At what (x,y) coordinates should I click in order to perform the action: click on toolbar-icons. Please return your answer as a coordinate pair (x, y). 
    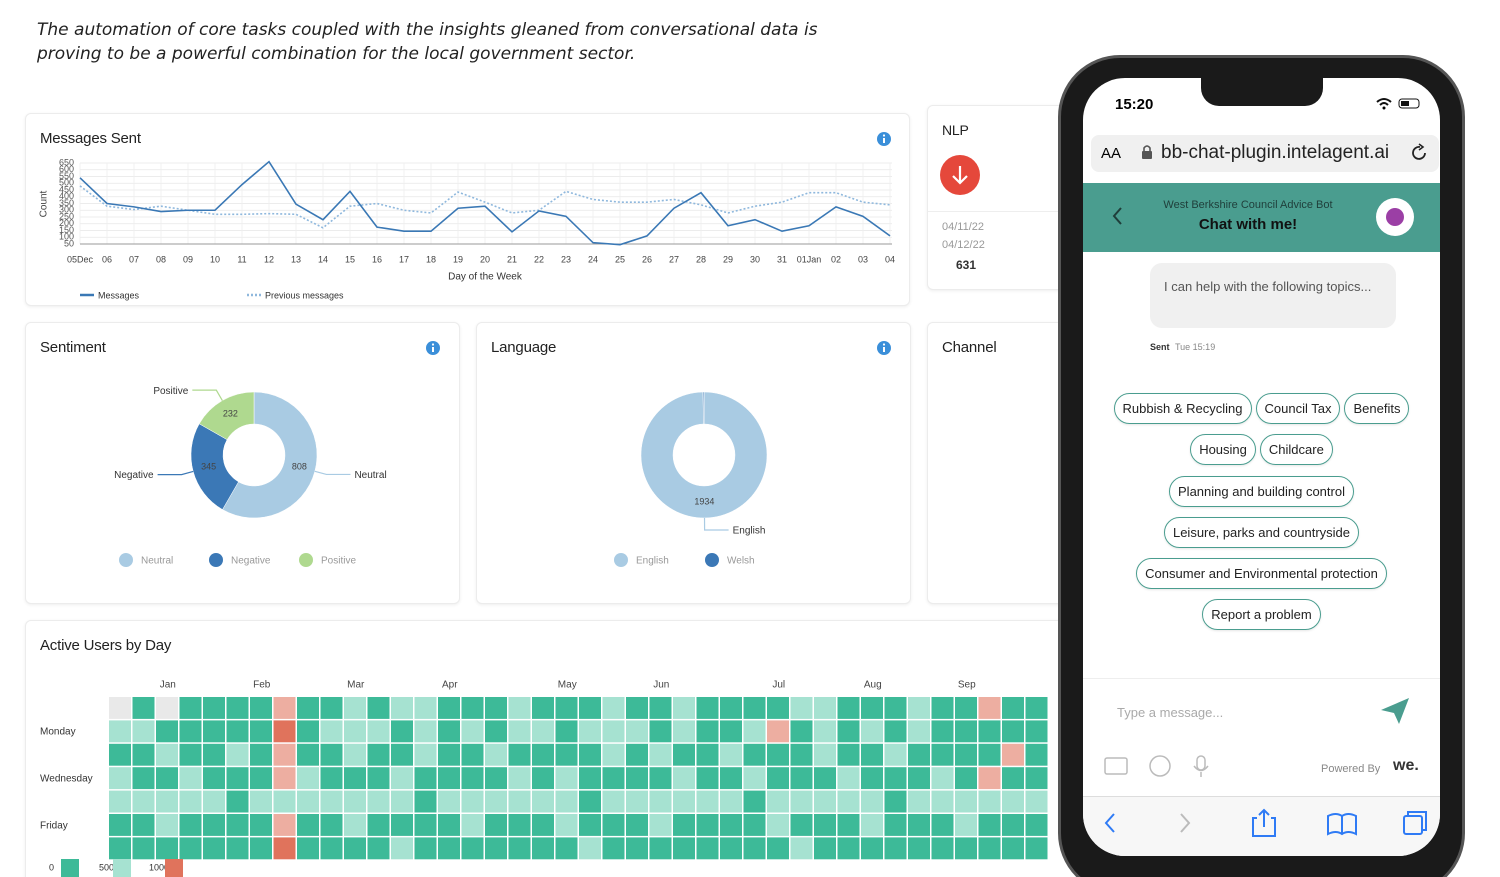
    Looking at the image, I should click on (1261, 823).